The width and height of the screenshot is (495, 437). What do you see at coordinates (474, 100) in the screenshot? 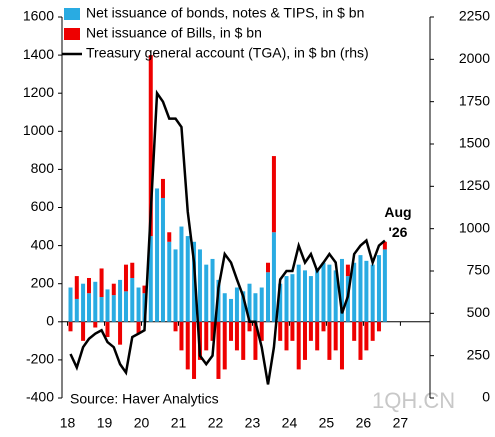
I see `y2-tick-label: 1750` at bounding box center [474, 100].